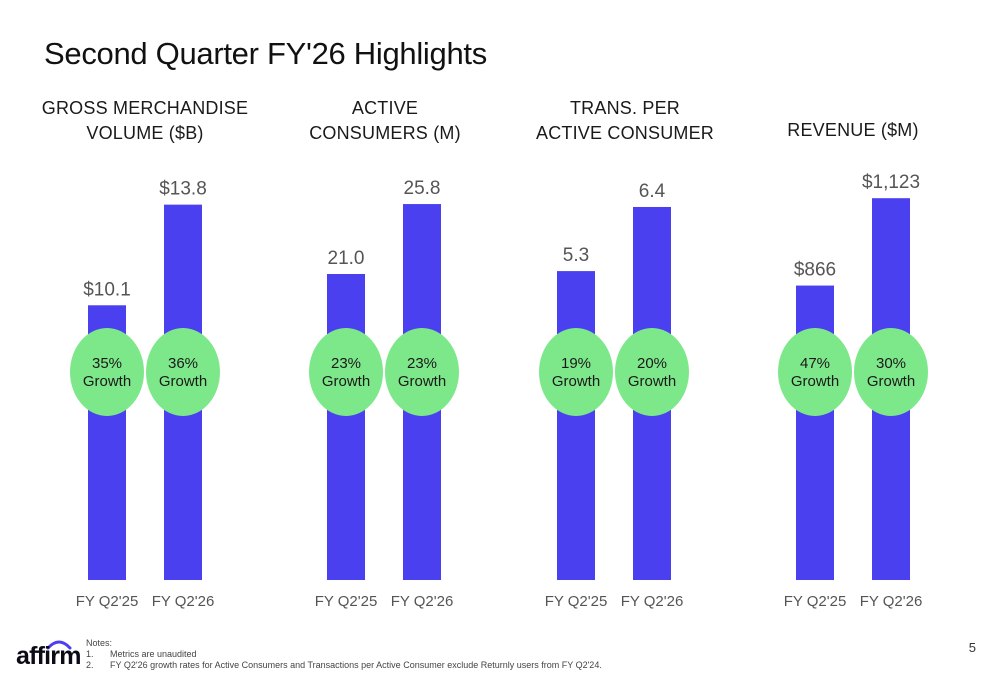 Image resolution: width=1000 pixels, height=685 pixels. I want to click on growth-word-transactions-q2-26: Growth, so click(652, 381).